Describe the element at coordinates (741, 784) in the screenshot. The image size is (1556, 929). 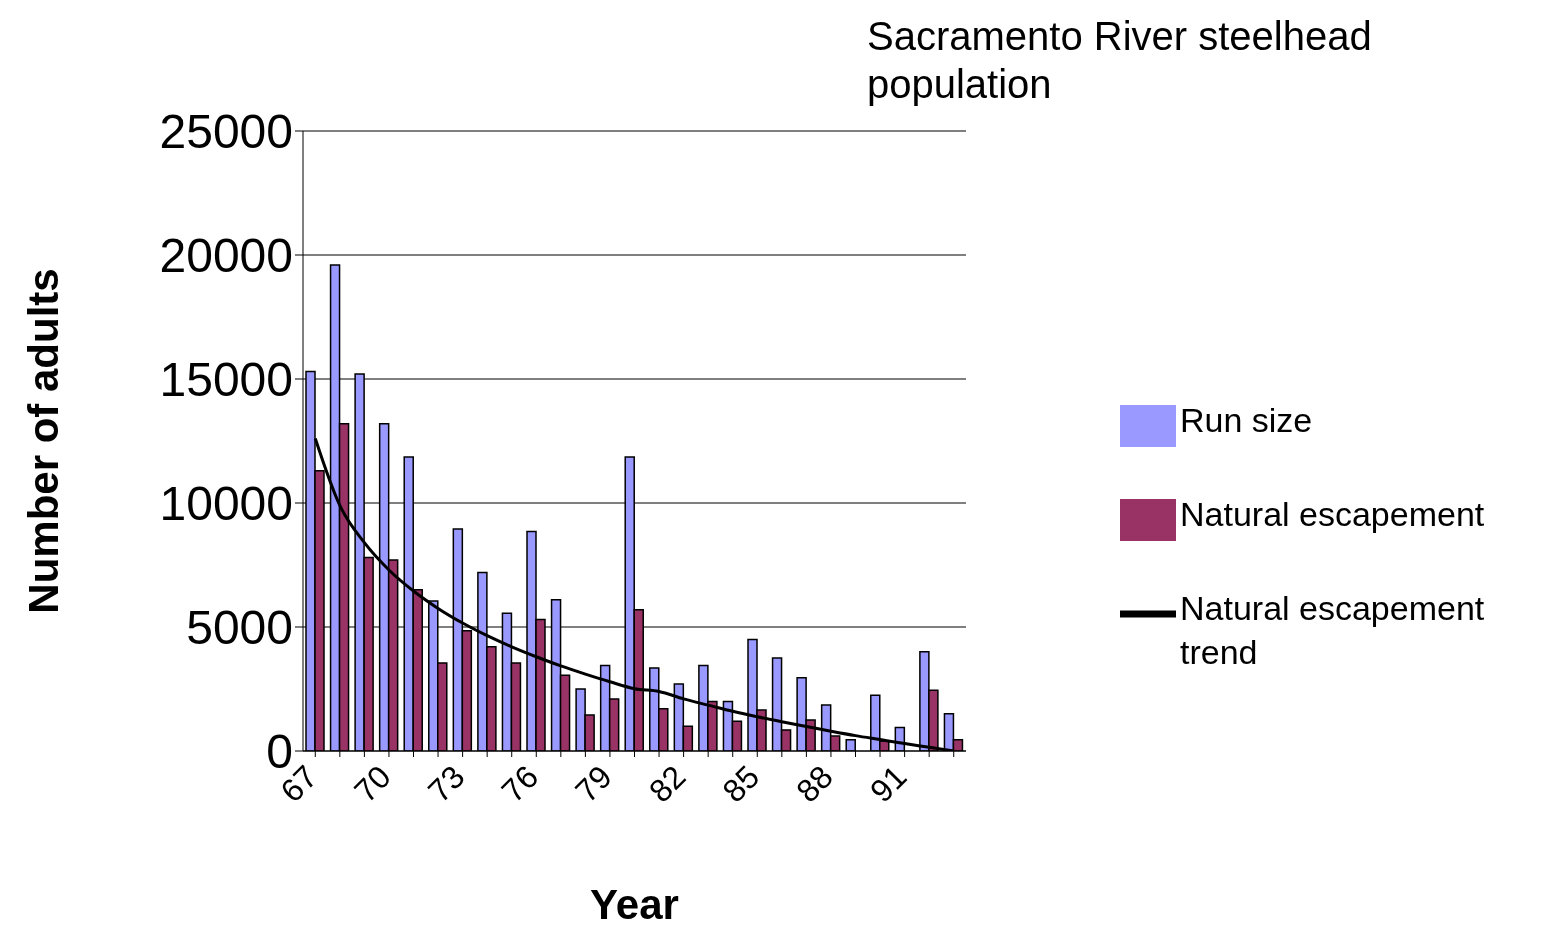
I see `x-tick-label: 85` at that location.